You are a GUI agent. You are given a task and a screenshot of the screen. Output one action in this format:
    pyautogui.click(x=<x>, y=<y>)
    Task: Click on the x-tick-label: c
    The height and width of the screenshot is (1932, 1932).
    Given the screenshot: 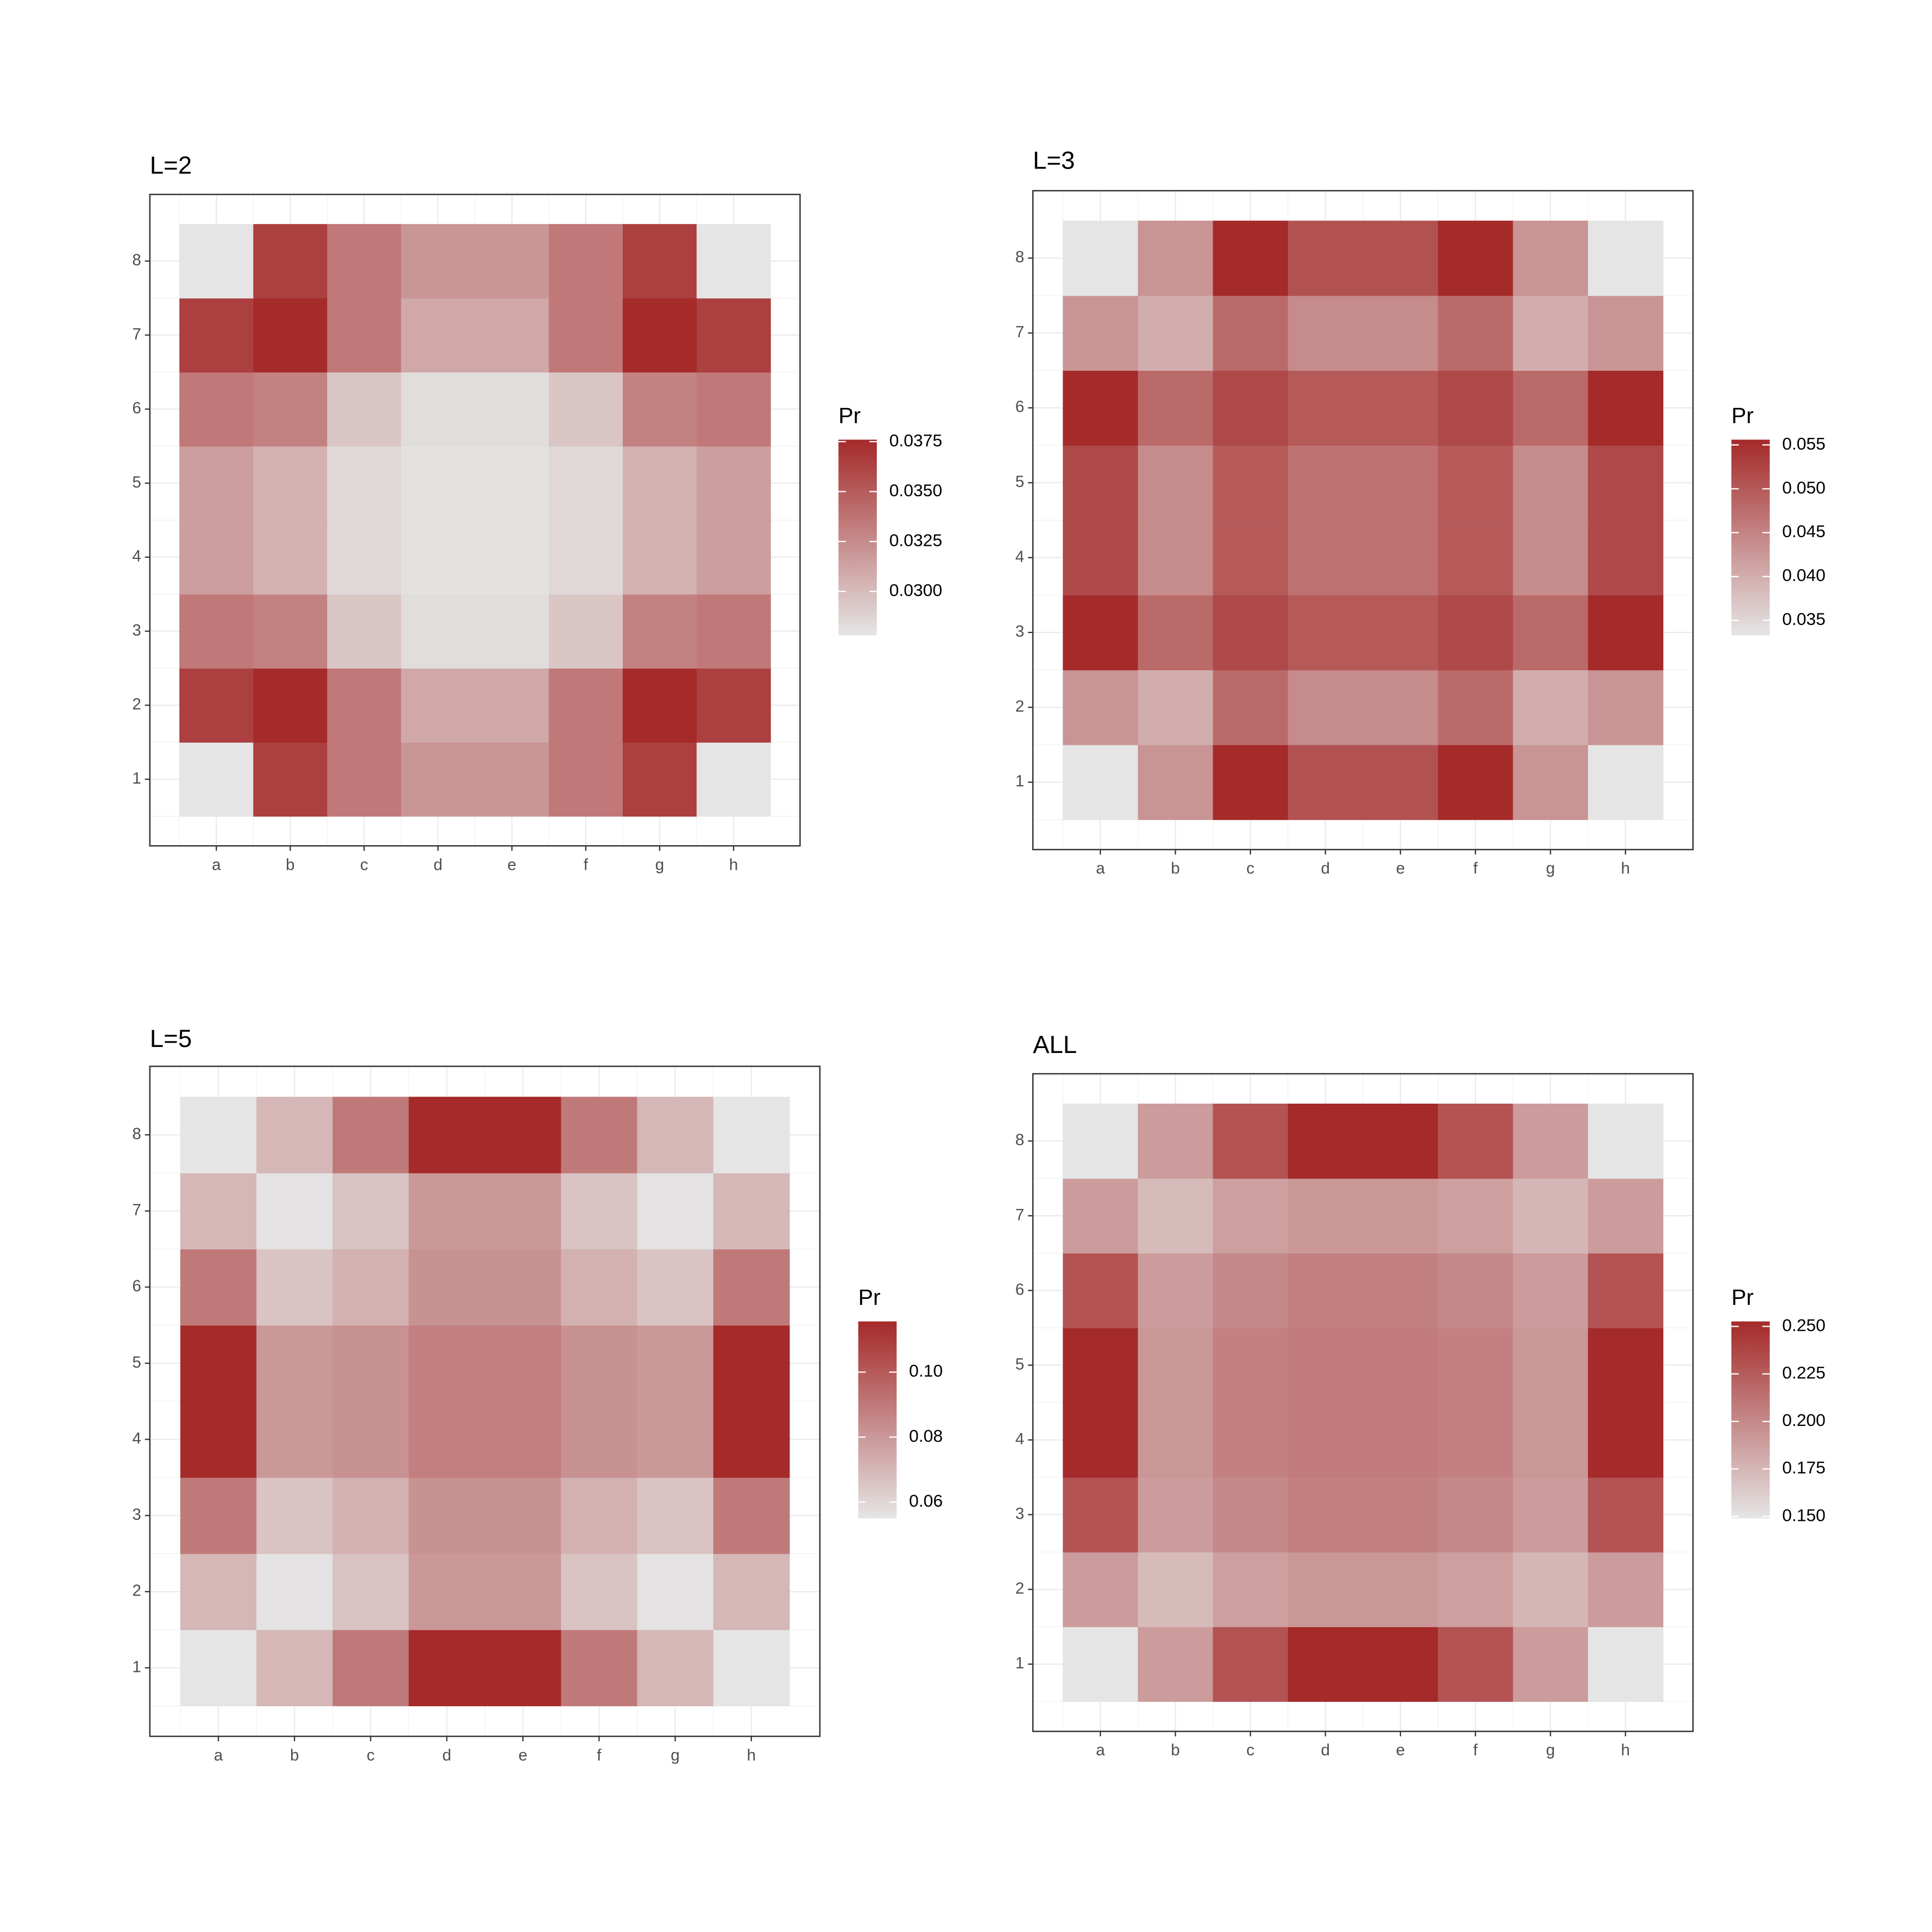 What is the action you would take?
    pyautogui.click(x=364, y=865)
    